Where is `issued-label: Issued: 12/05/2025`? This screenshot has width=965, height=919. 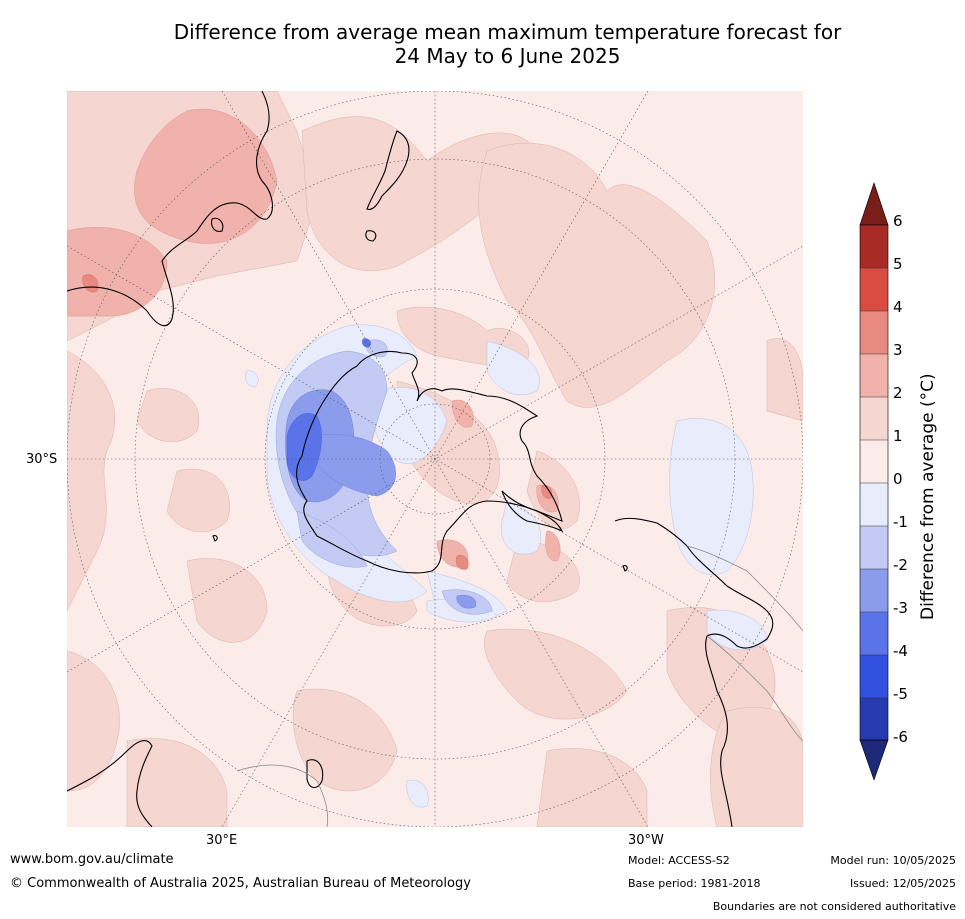
issued-label: Issued: 12/05/2025 is located at coordinates (902, 883).